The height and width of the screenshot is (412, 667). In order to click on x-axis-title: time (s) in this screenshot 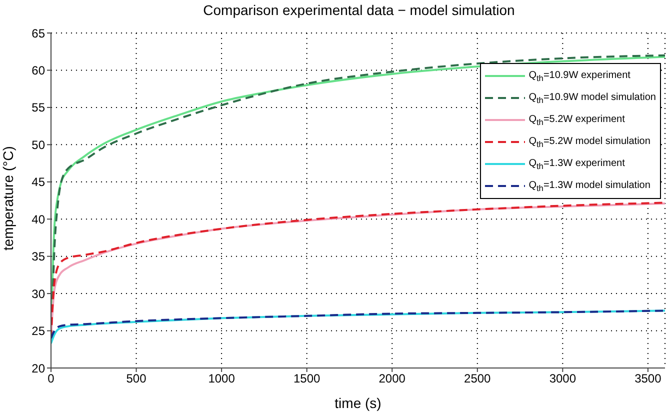, I will do `click(358, 403)`.